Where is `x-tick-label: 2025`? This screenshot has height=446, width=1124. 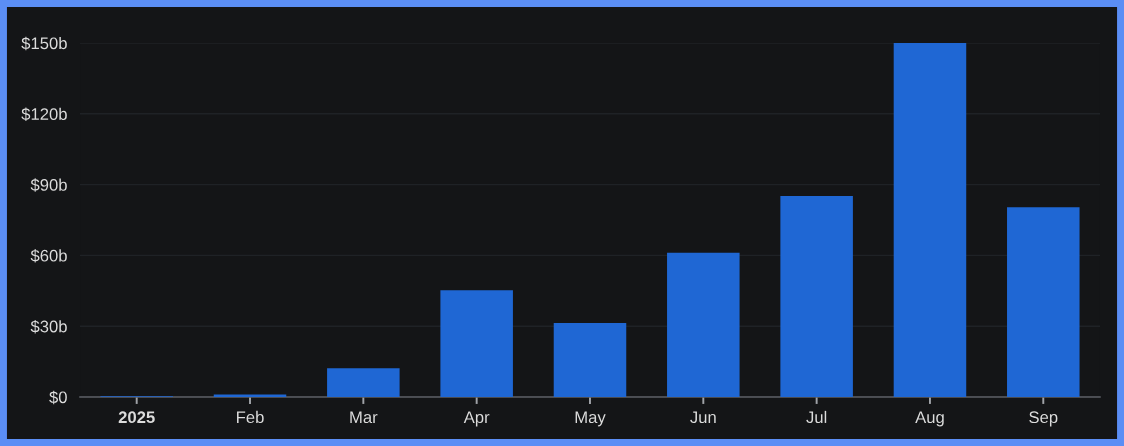
x-tick-label: 2025 is located at coordinates (136, 417).